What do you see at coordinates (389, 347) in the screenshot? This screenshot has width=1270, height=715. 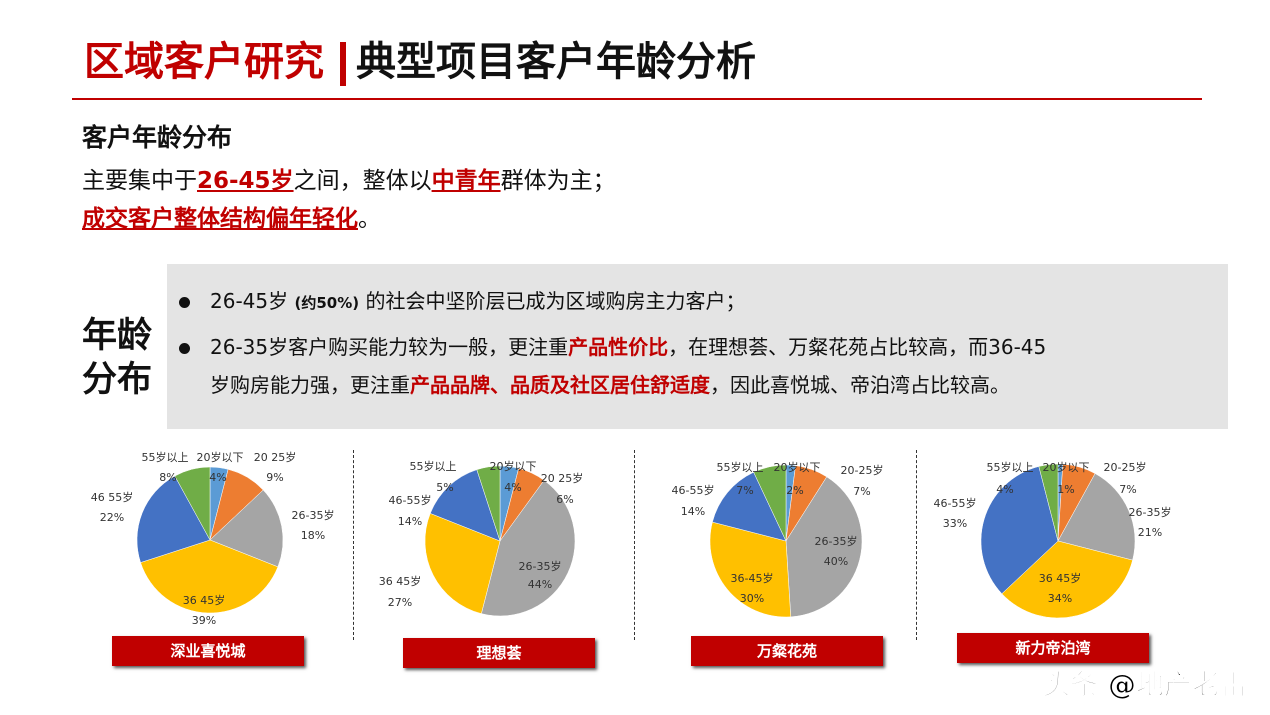 I see `text: 26-35岁客户购买能力较为一般，更注重` at bounding box center [389, 347].